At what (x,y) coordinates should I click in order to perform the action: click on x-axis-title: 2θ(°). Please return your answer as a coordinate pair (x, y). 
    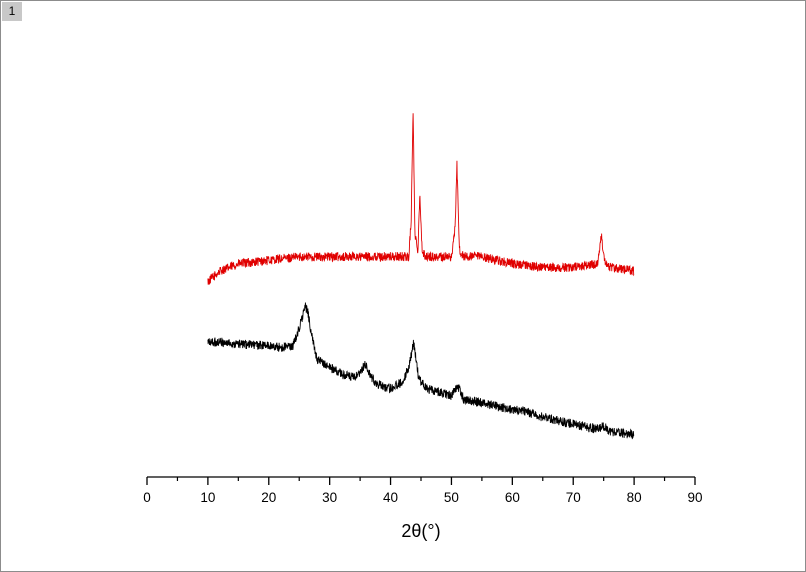
    Looking at the image, I should click on (420, 531).